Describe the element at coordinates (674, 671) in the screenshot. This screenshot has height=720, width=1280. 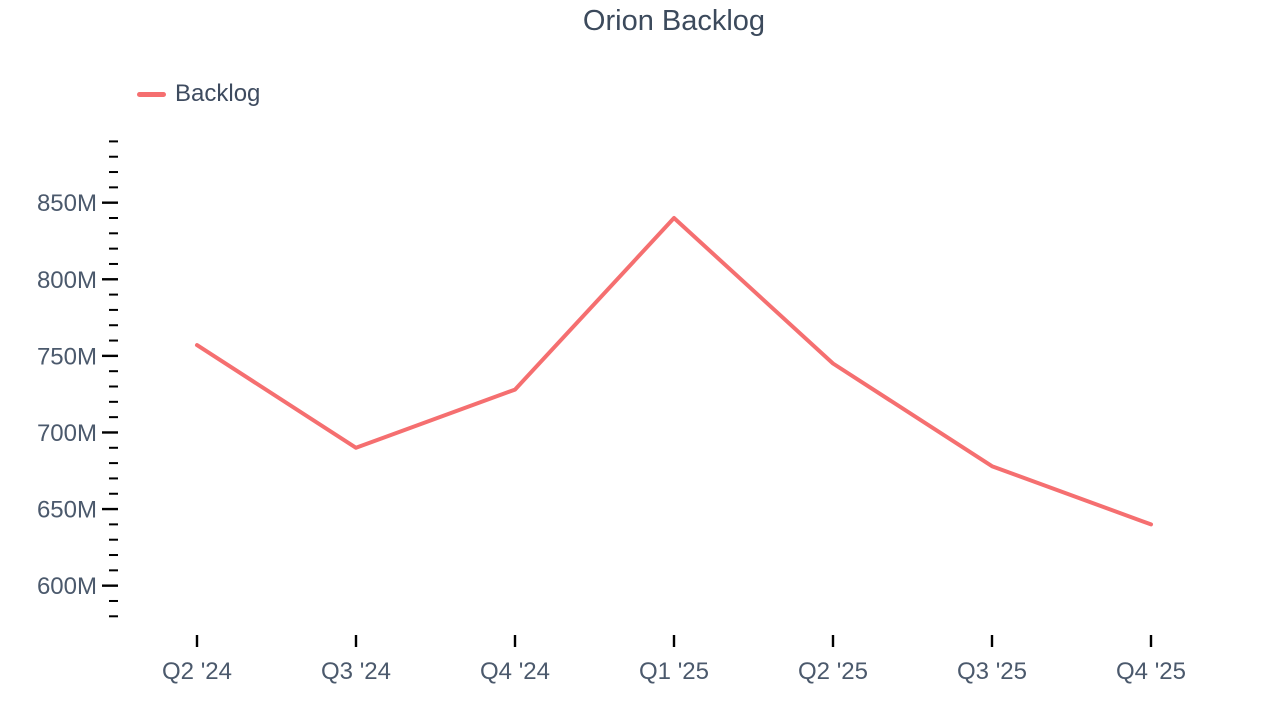
I see `x-axis-label: Q1 '25` at that location.